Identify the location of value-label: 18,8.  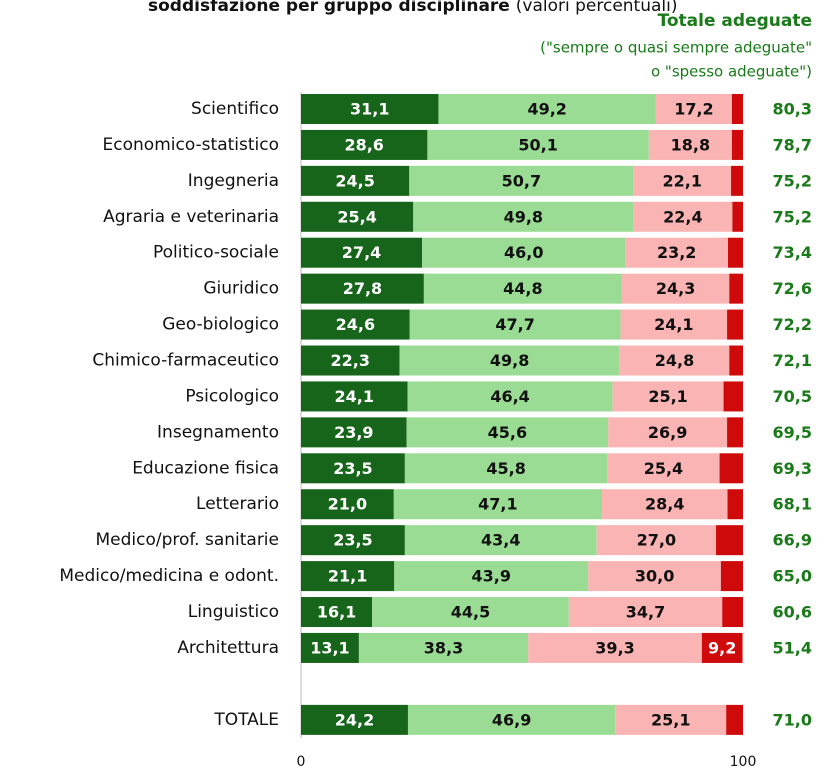
(690, 144).